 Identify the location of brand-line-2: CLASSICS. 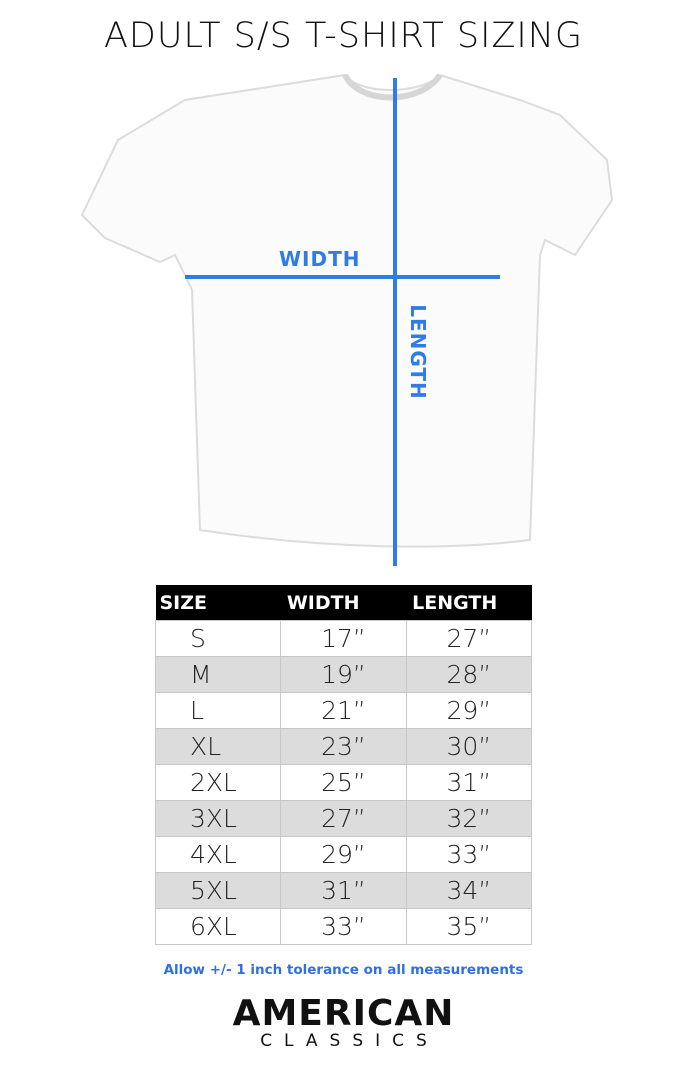
(349, 1041).